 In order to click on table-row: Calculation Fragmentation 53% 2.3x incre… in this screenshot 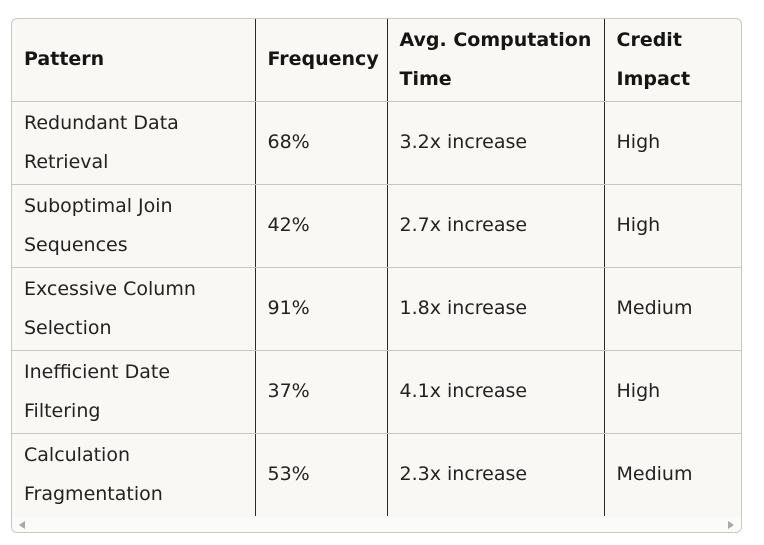, I will do `click(376, 474)`.